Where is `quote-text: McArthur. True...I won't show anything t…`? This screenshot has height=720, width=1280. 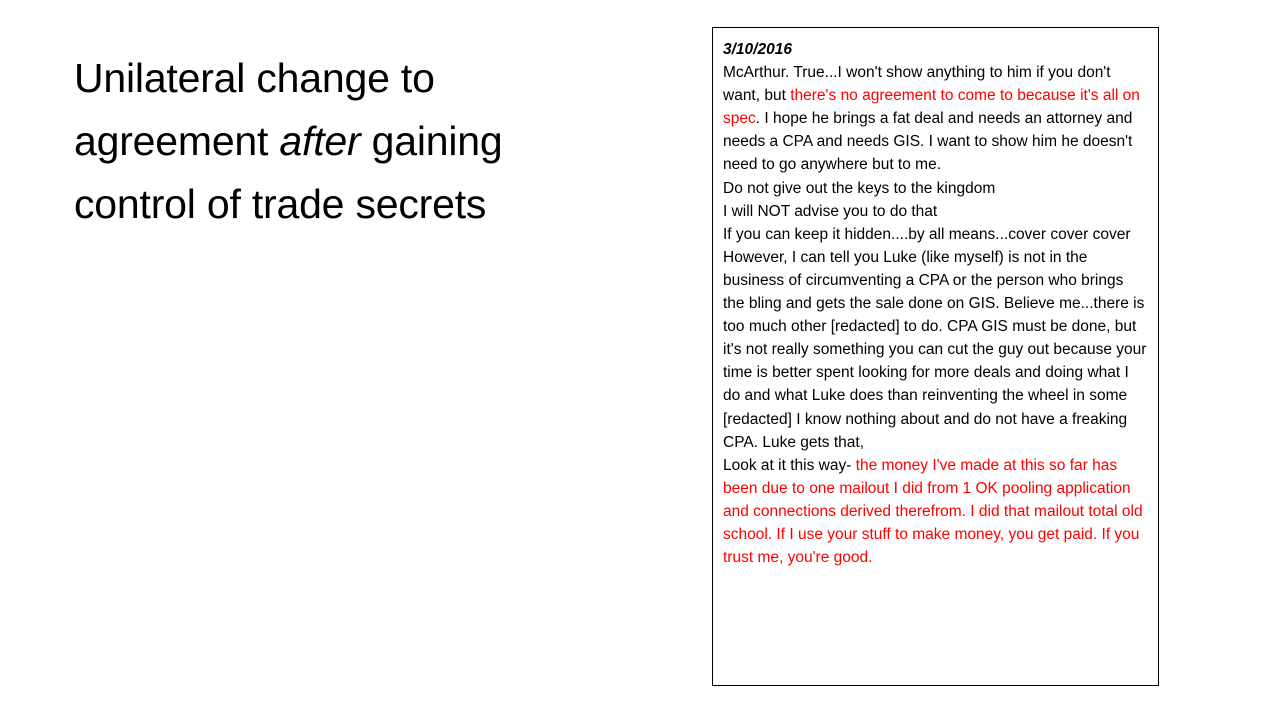 quote-text: McArthur. True...I won't show anything t… is located at coordinates (917, 84).